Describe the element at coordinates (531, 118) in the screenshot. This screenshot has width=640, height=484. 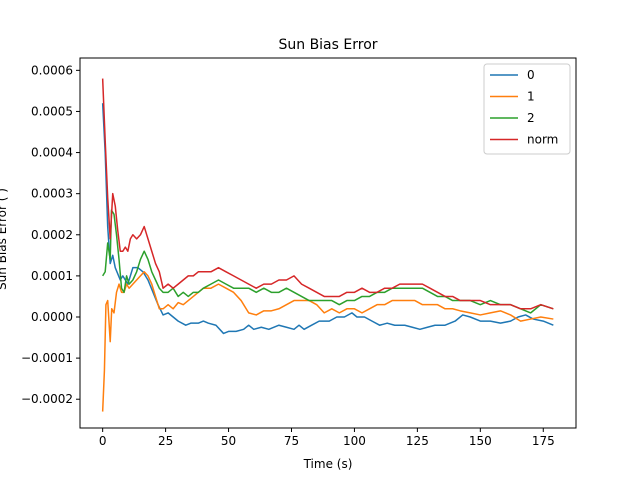
I see `legend-label-2: 2` at that location.